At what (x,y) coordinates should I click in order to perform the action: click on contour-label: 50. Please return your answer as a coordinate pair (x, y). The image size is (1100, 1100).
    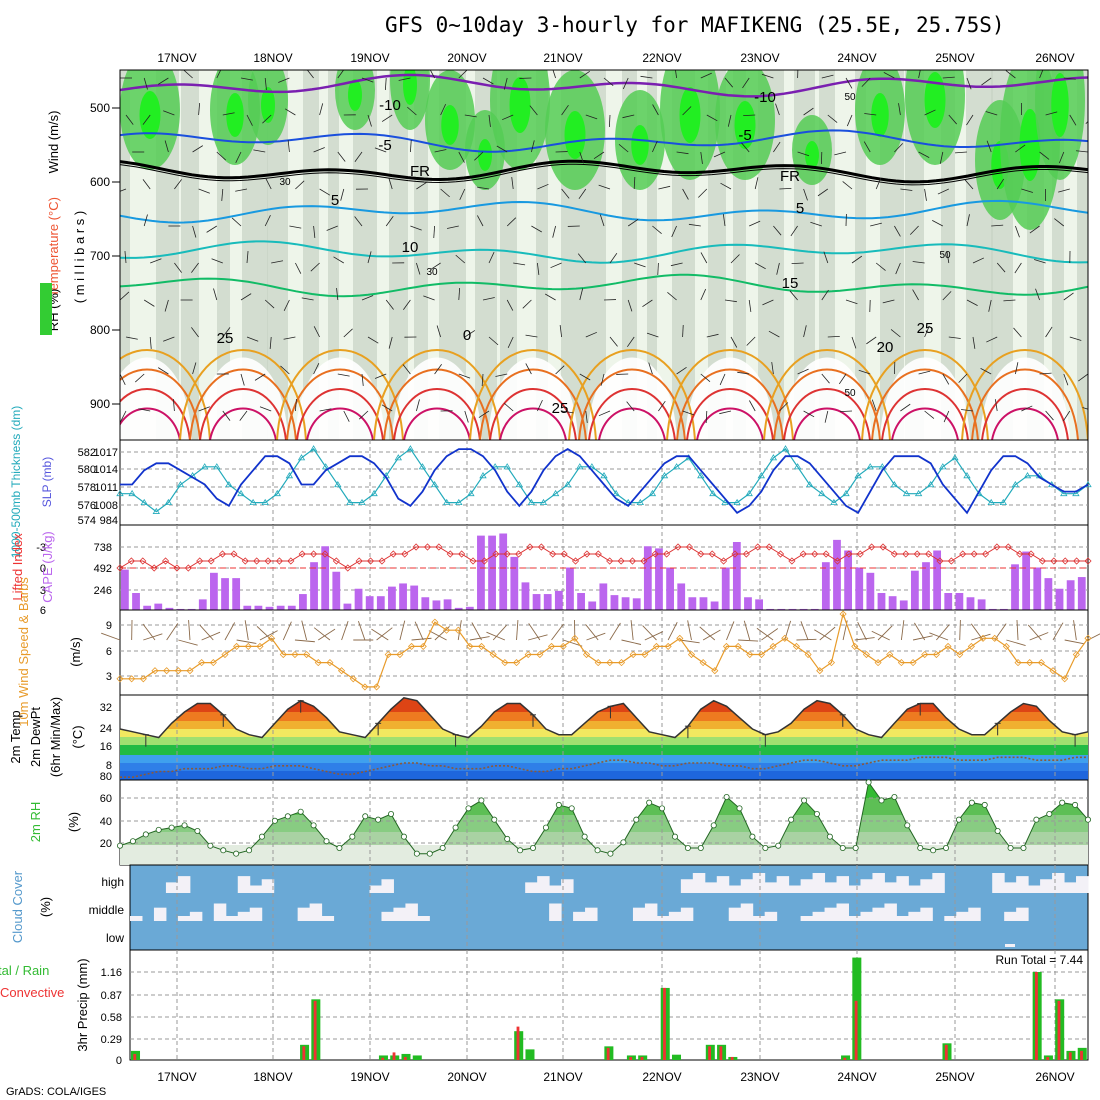
    Looking at the image, I should click on (850, 97).